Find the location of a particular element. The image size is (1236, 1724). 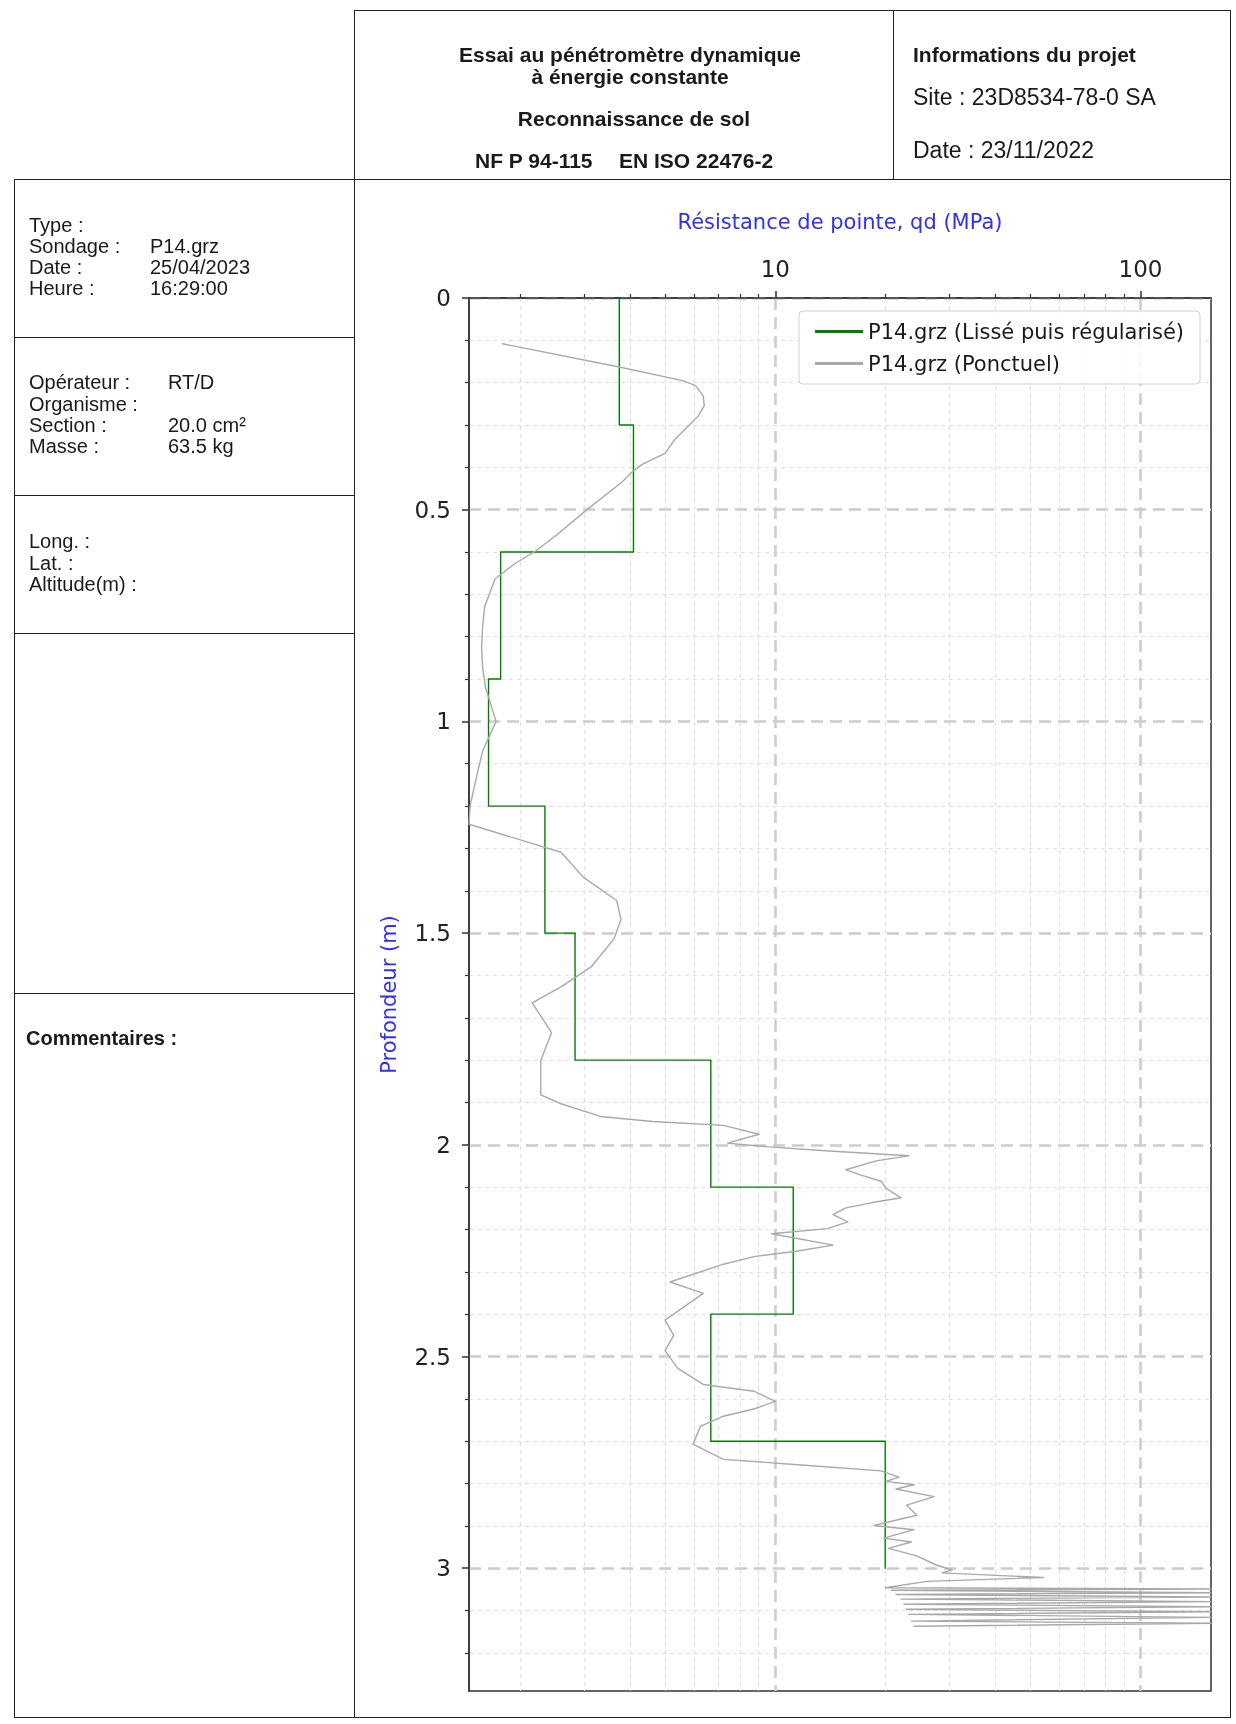

y-tick-label: 2.5 is located at coordinates (432, 1356).